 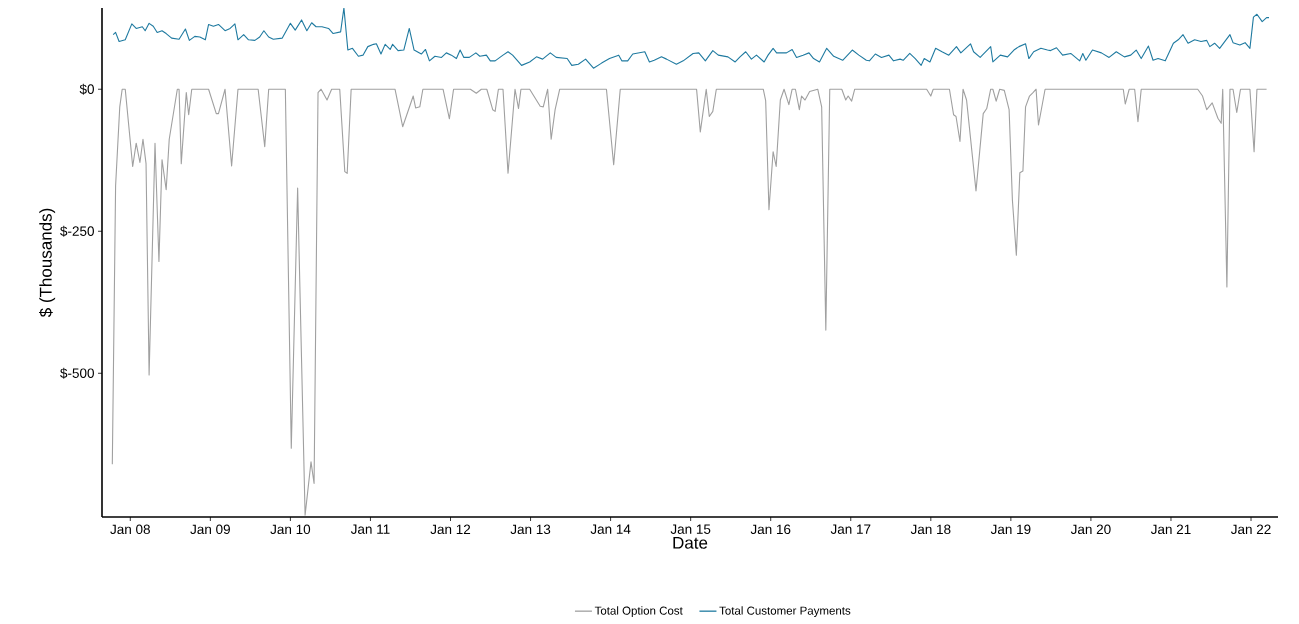 I want to click on x-tick-label: Jan 08, so click(x=130, y=529).